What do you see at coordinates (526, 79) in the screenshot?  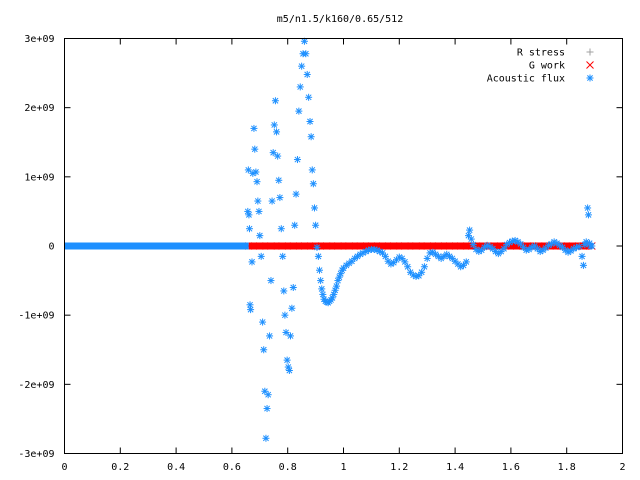 I see `legend-label: Acoustic flux` at bounding box center [526, 79].